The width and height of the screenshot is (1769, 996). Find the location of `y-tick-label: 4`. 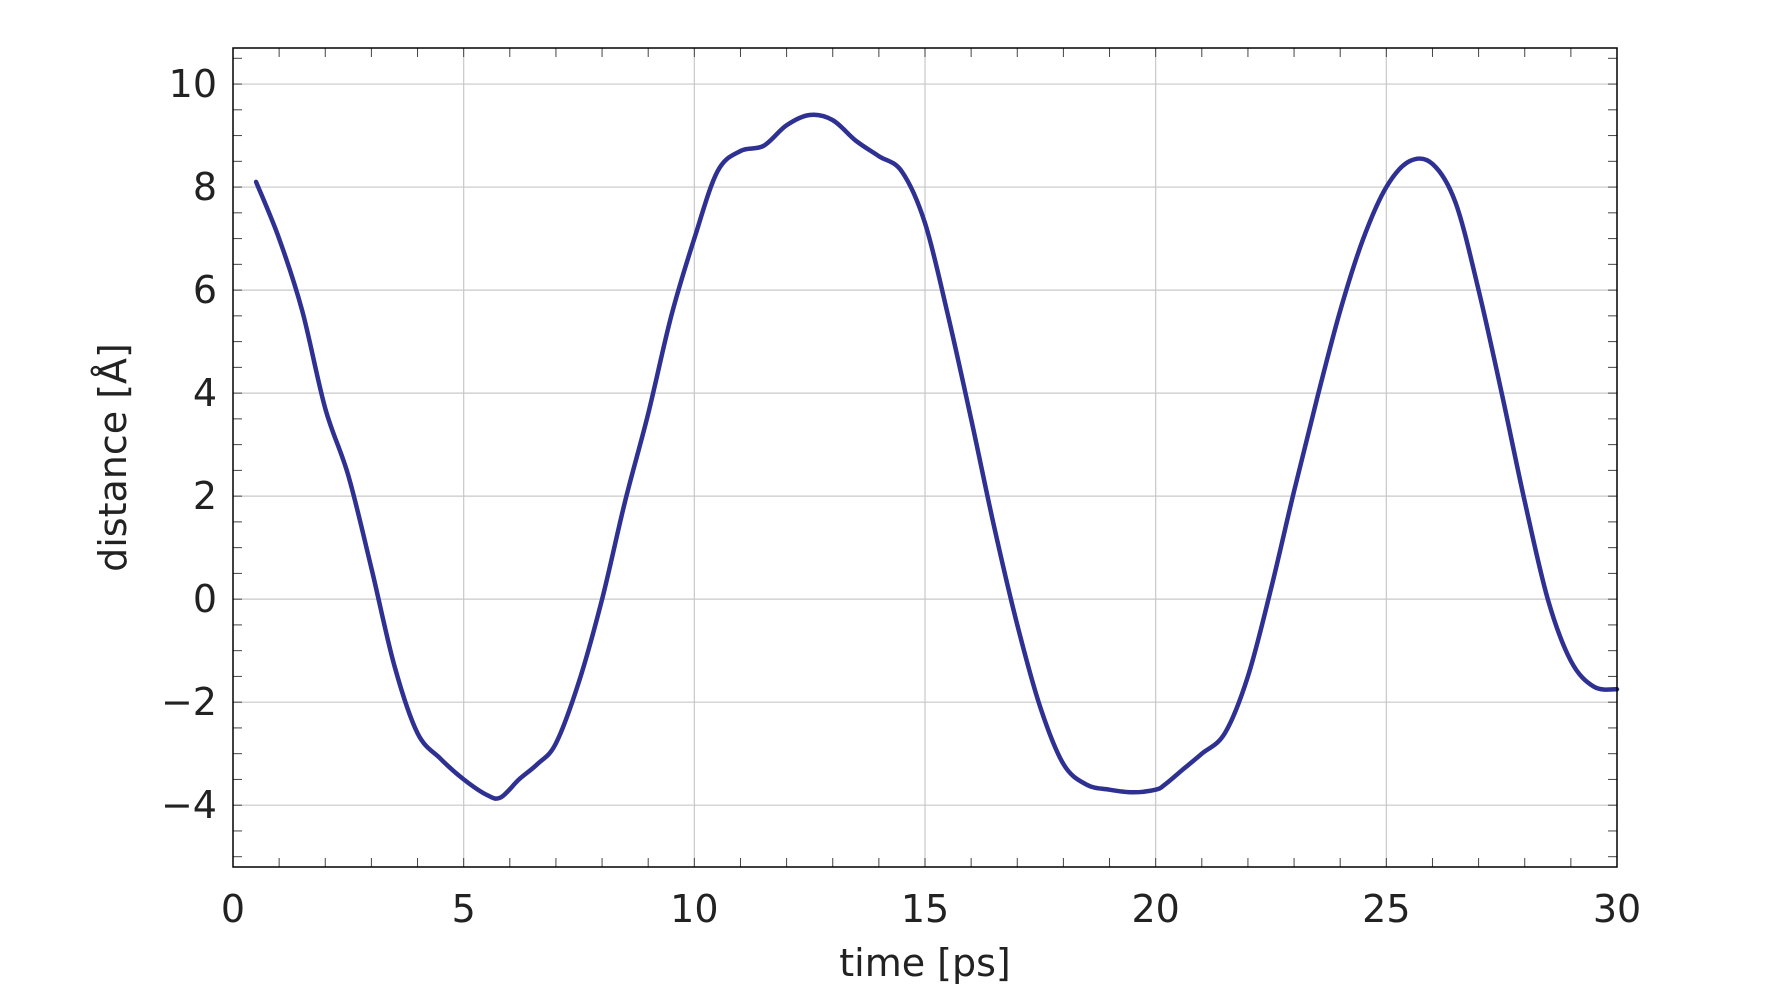

y-tick-label: 4 is located at coordinates (205, 393).